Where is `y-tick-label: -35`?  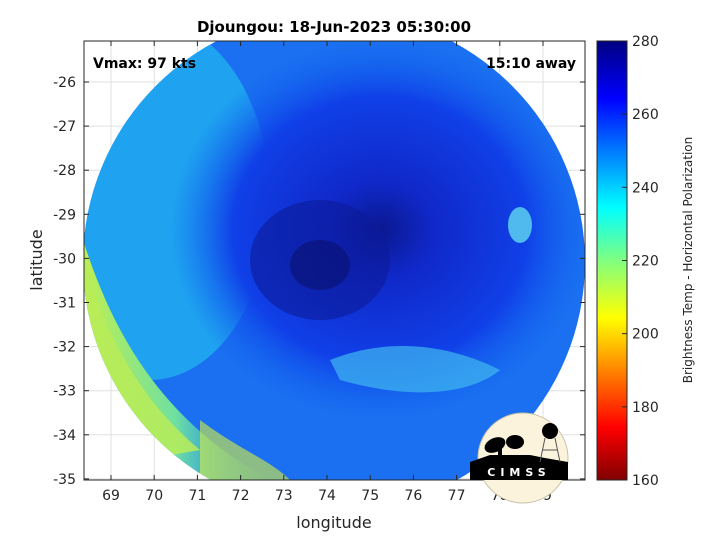 y-tick-label: -35 is located at coordinates (64, 480).